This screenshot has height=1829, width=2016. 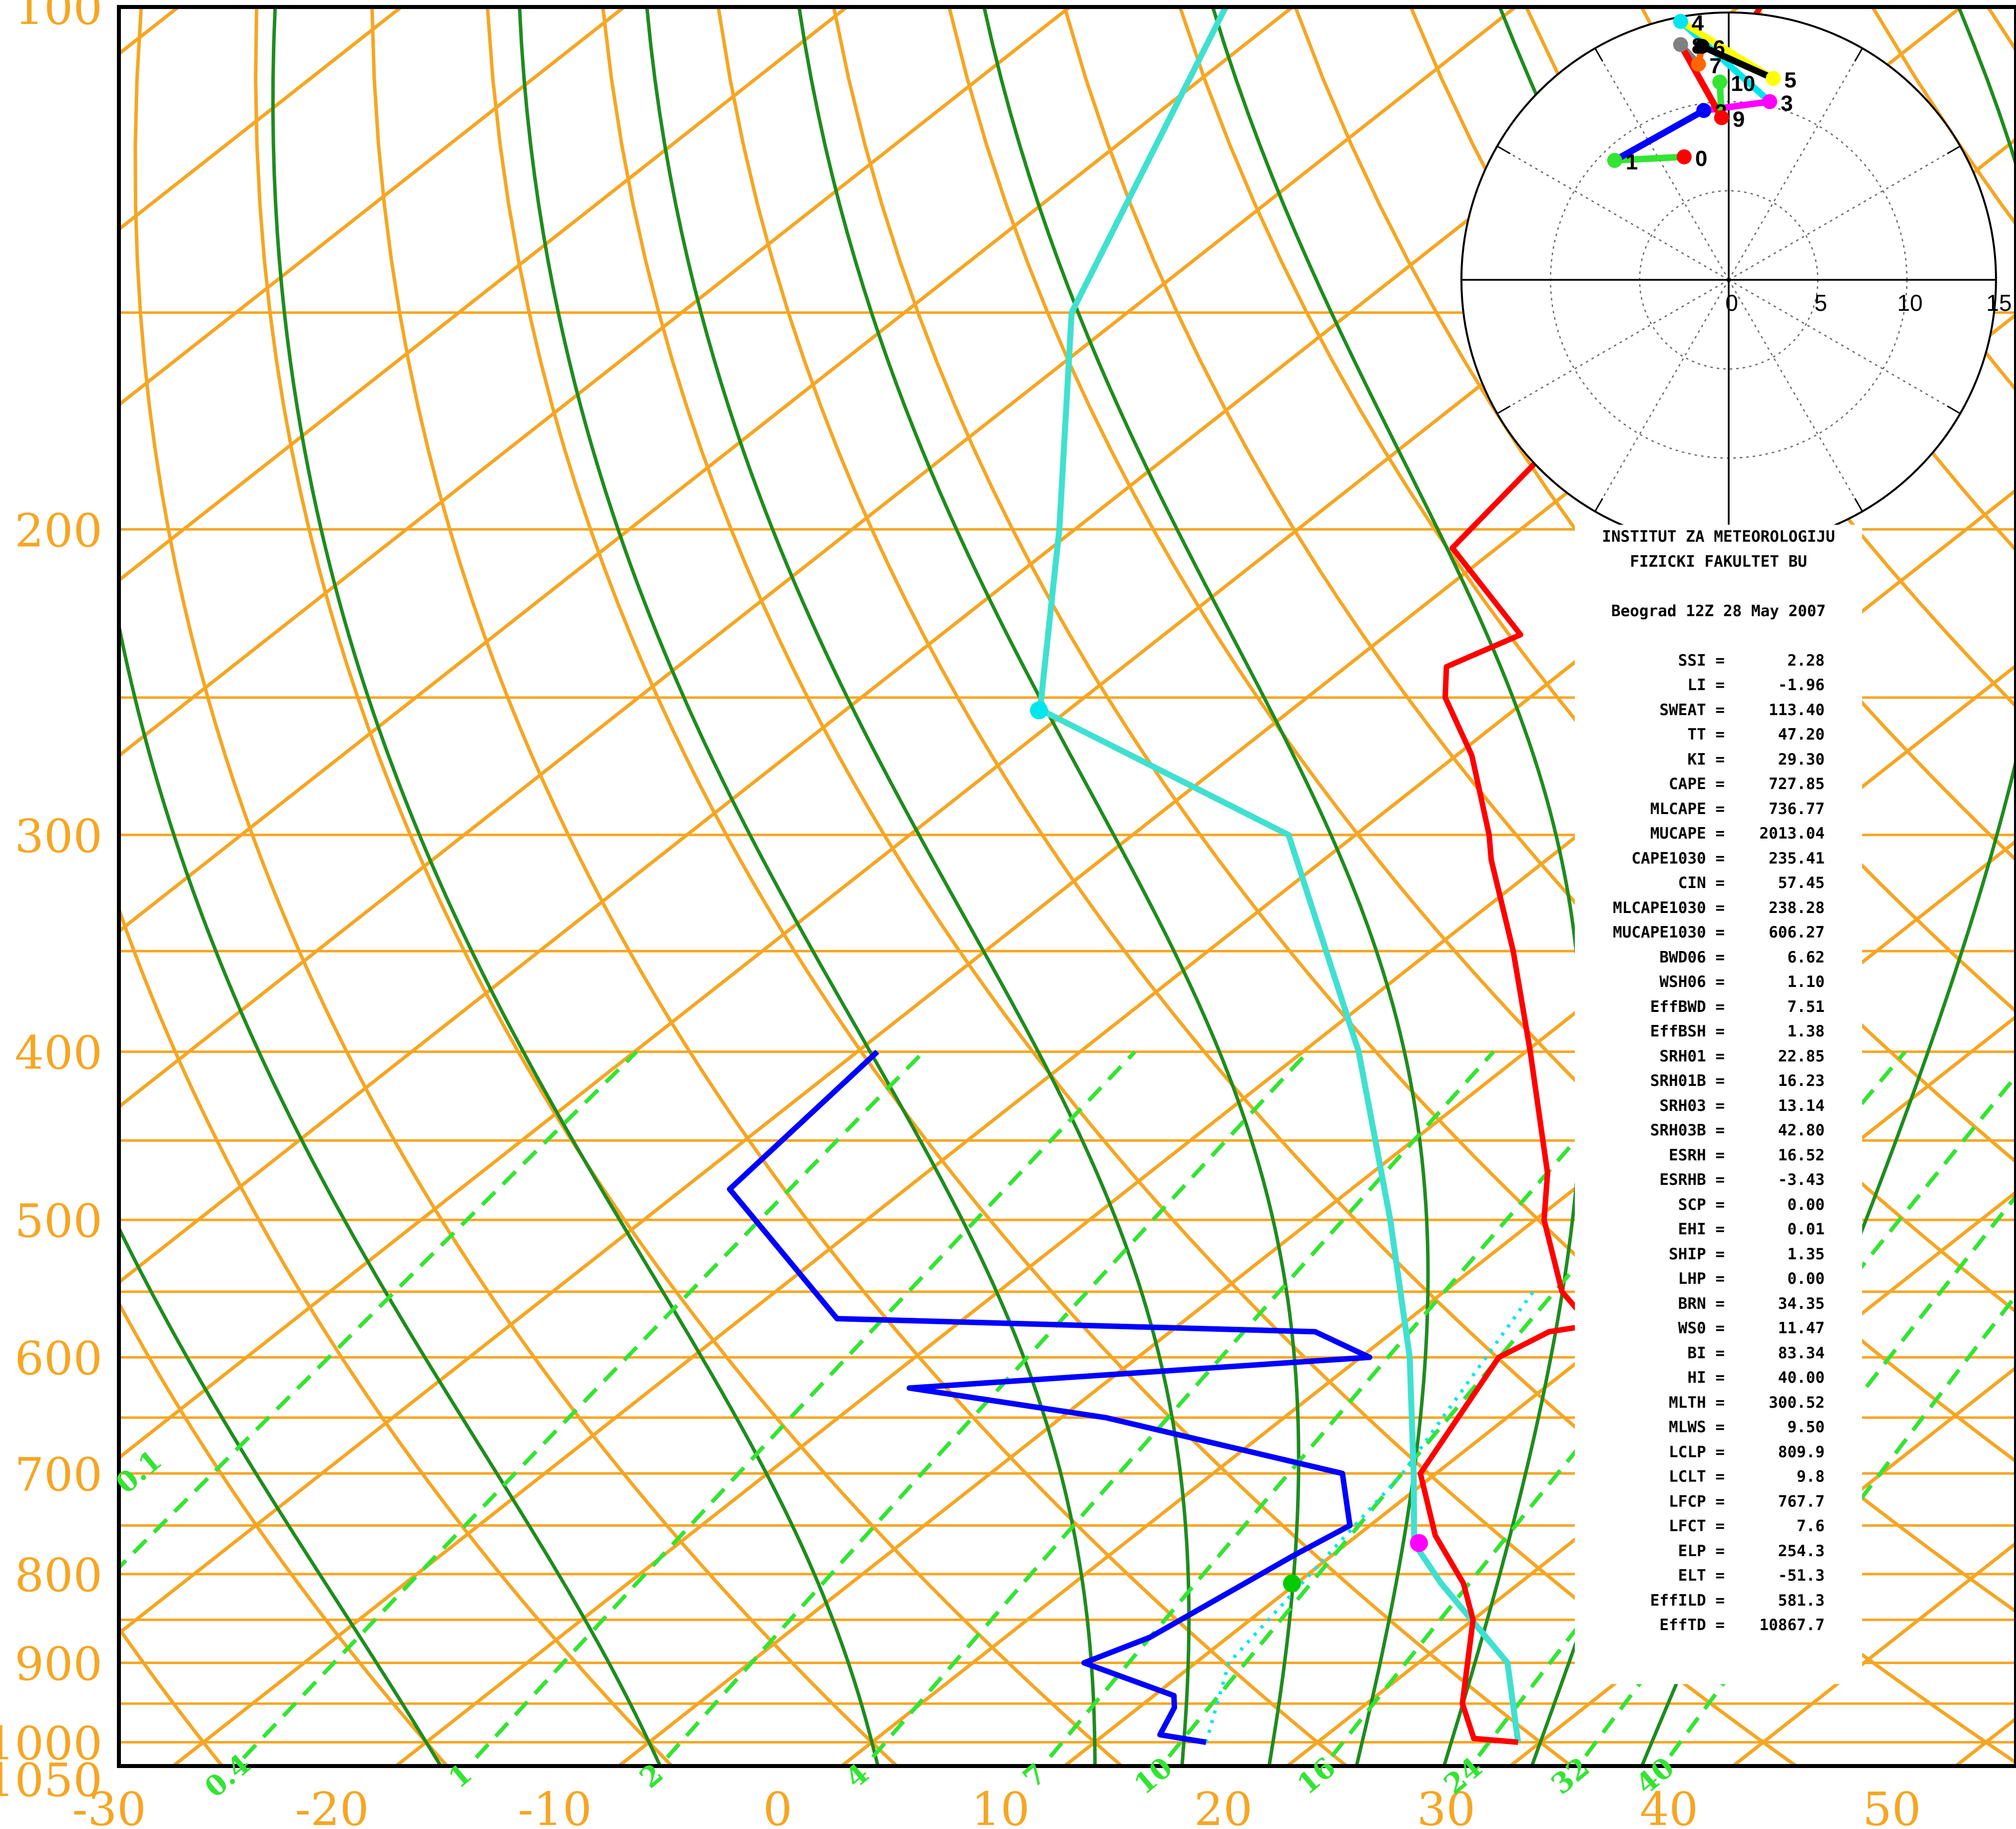 What do you see at coordinates (1692, 1180) in the screenshot?
I see `index-key: ESRHB =` at bounding box center [1692, 1180].